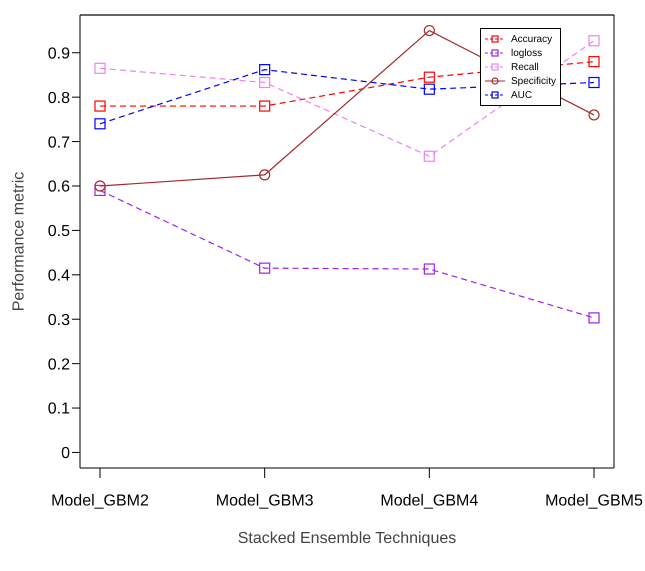 Image resolution: width=645 pixels, height=571 pixels. Describe the element at coordinates (100, 501) in the screenshot. I see `x-tick-label: Model_GBM2` at that location.